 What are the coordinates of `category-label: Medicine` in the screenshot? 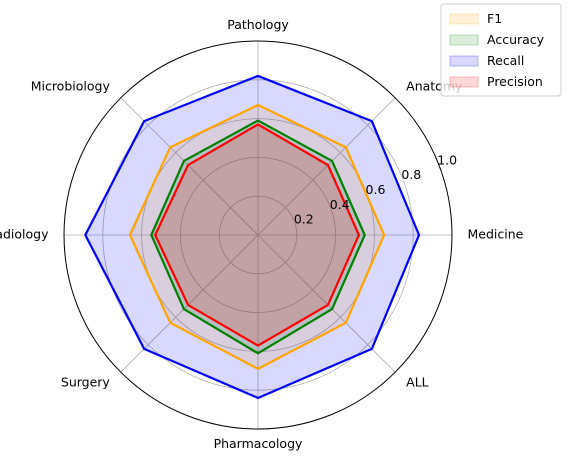 It's located at (496, 234).